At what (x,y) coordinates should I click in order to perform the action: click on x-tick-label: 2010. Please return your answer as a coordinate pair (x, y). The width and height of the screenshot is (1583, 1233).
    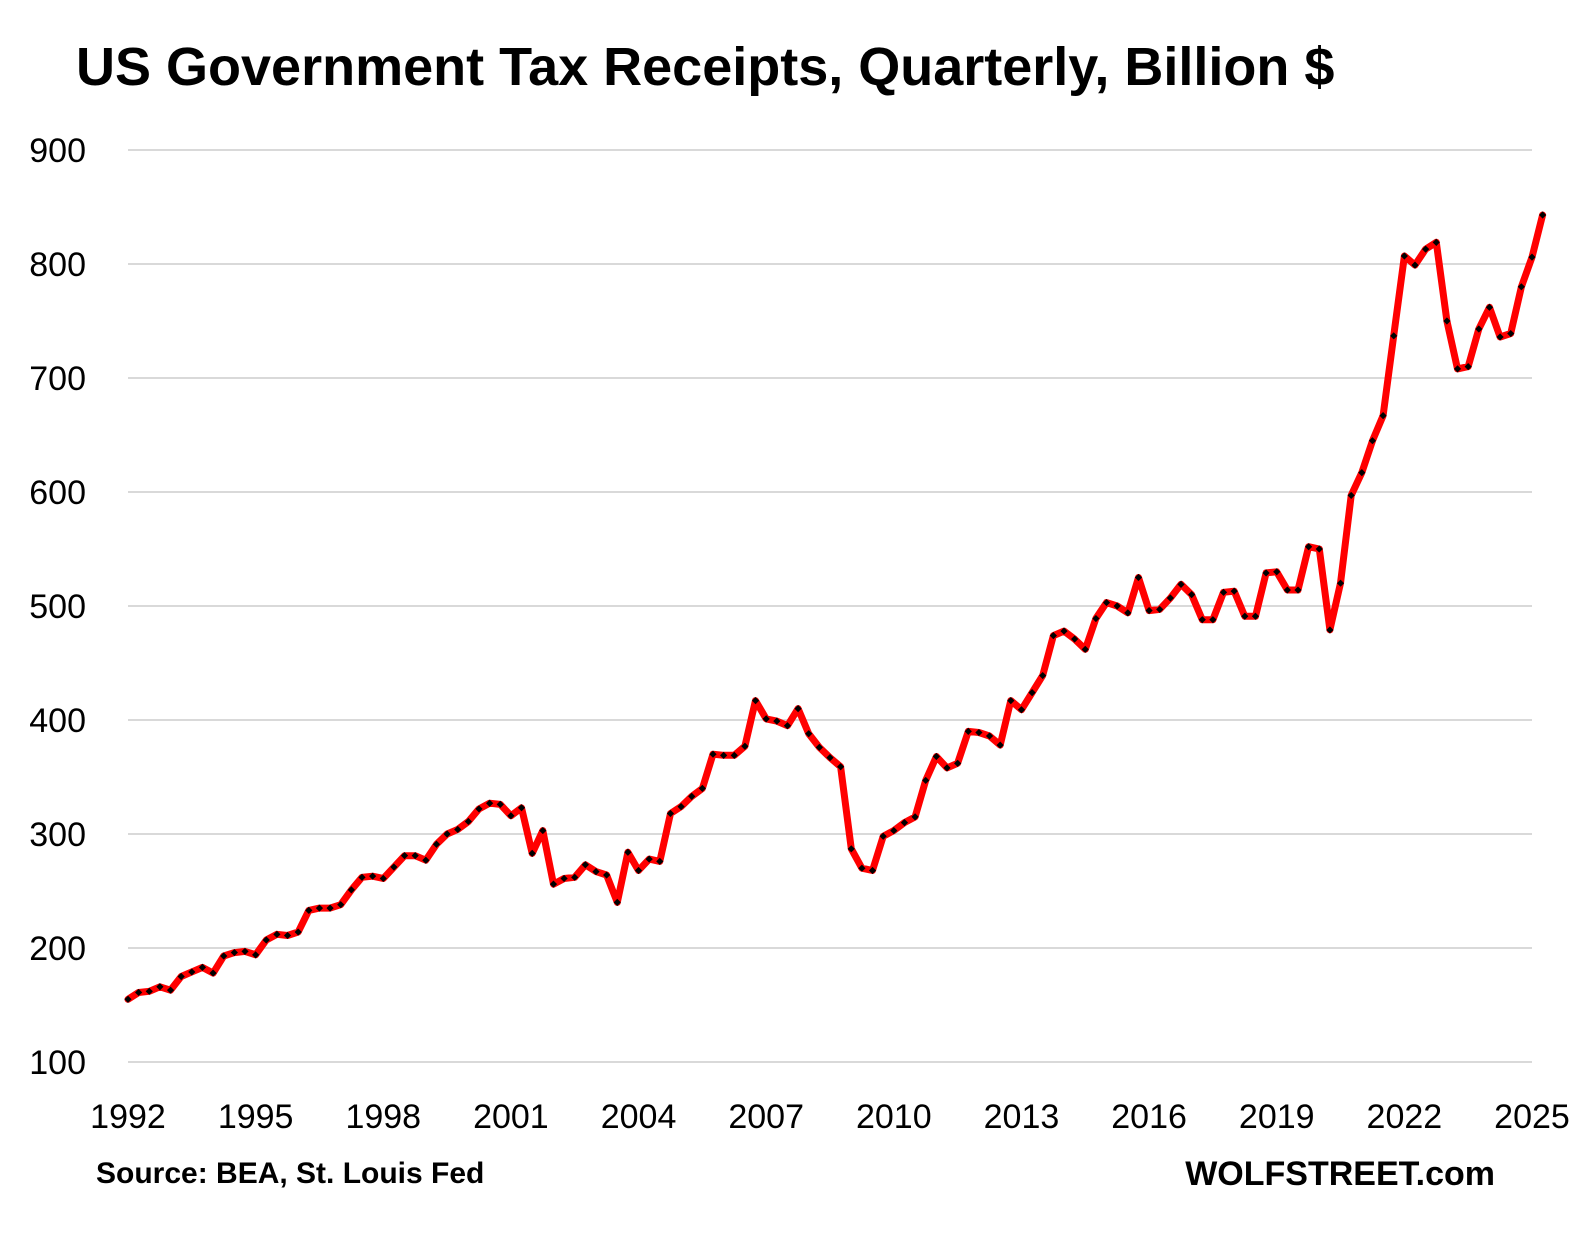
    Looking at the image, I should click on (894, 1117).